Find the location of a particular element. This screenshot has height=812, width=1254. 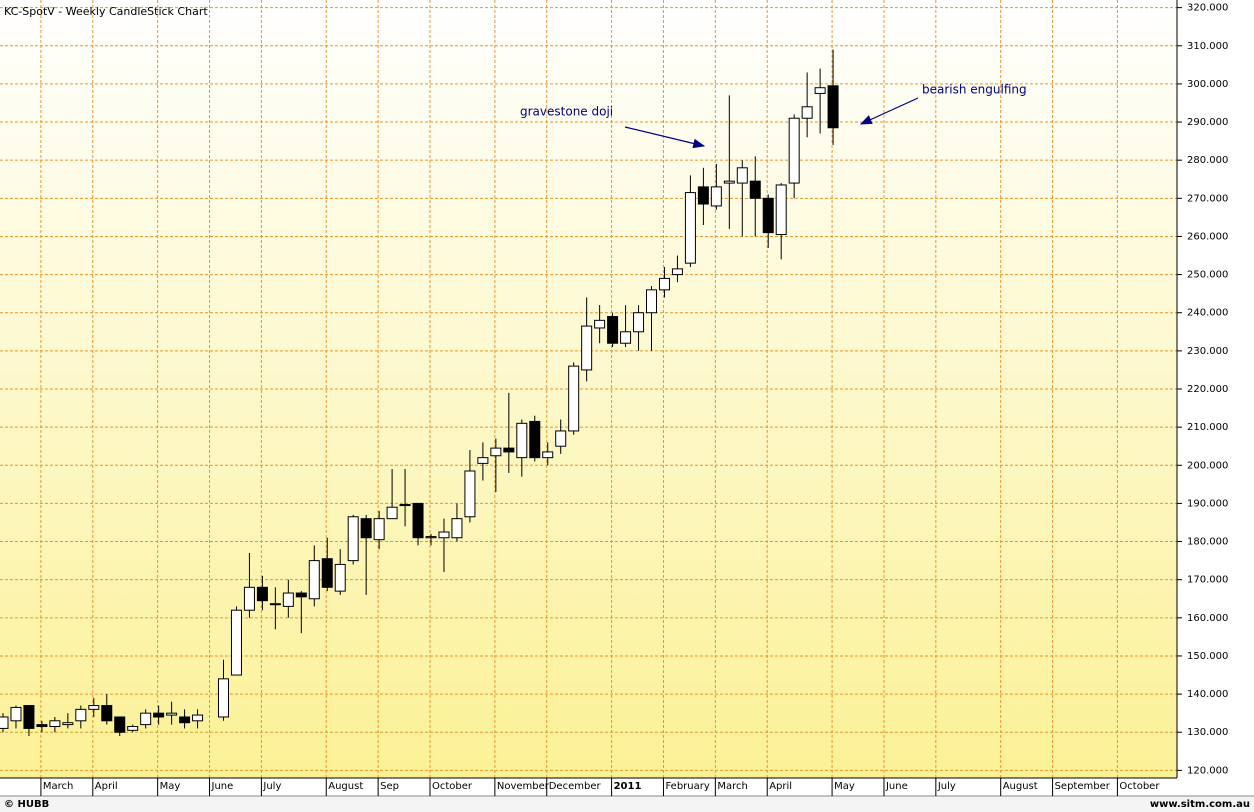

x-tick-label: November is located at coordinates (523, 786).